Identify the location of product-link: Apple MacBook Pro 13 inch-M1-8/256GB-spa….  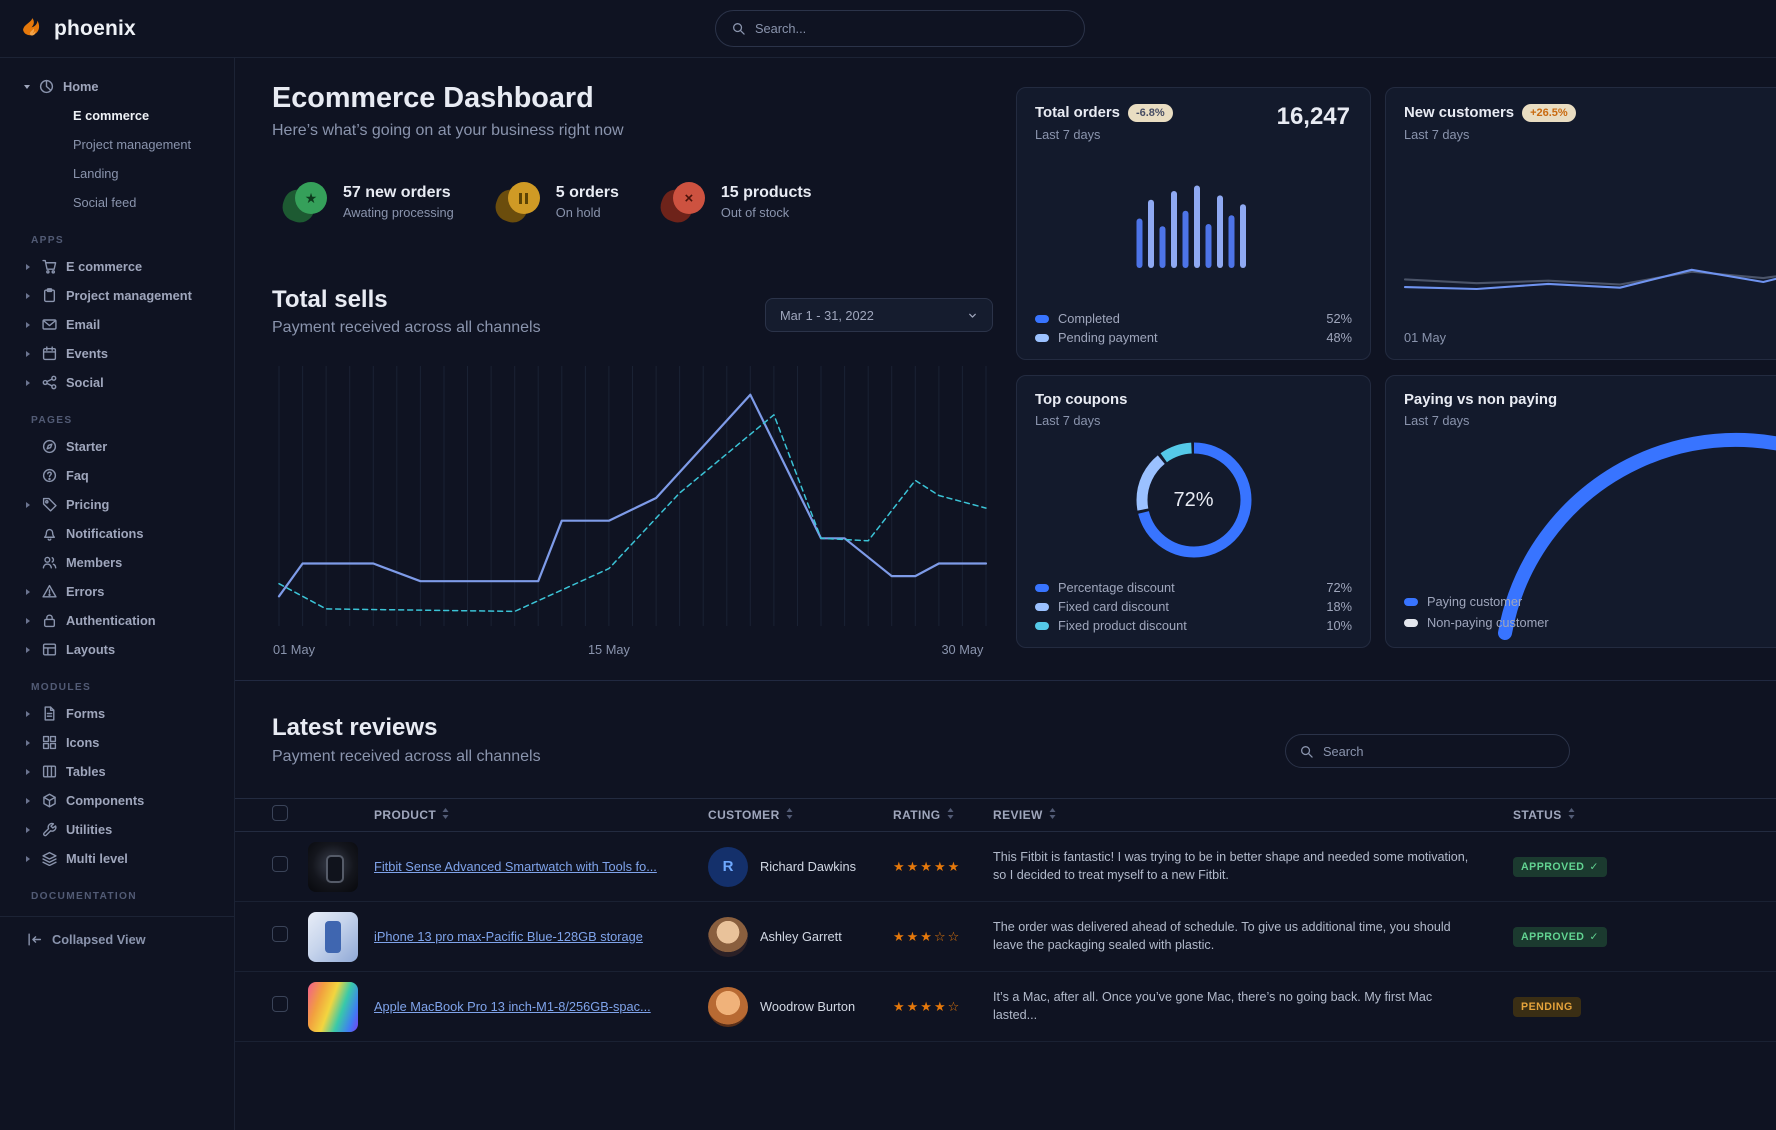
(512, 1006).